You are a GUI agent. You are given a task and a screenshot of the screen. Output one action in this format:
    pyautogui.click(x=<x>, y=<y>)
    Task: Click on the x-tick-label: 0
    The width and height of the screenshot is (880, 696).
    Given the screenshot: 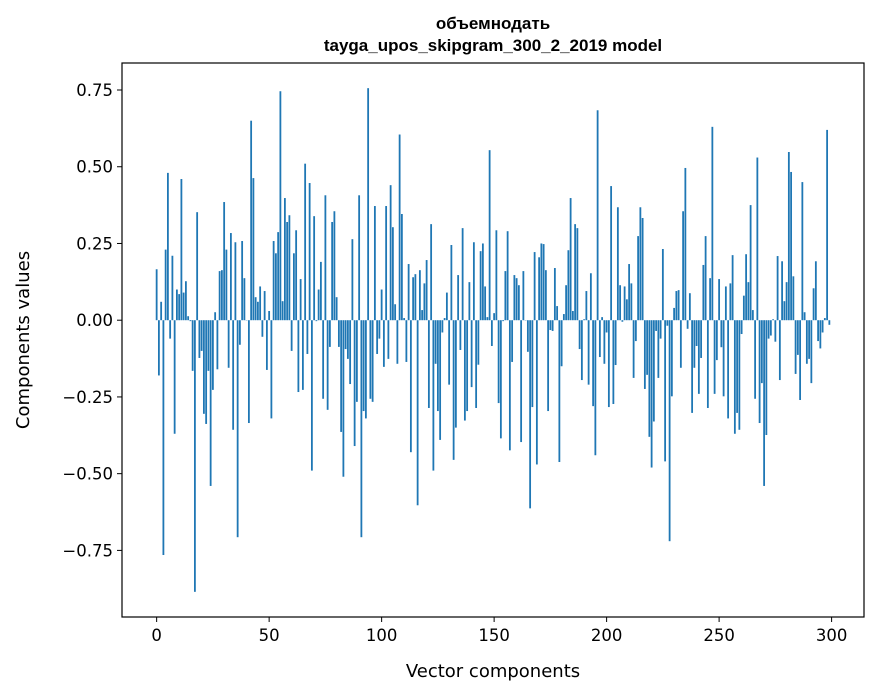 What is the action you would take?
    pyautogui.click(x=156, y=635)
    